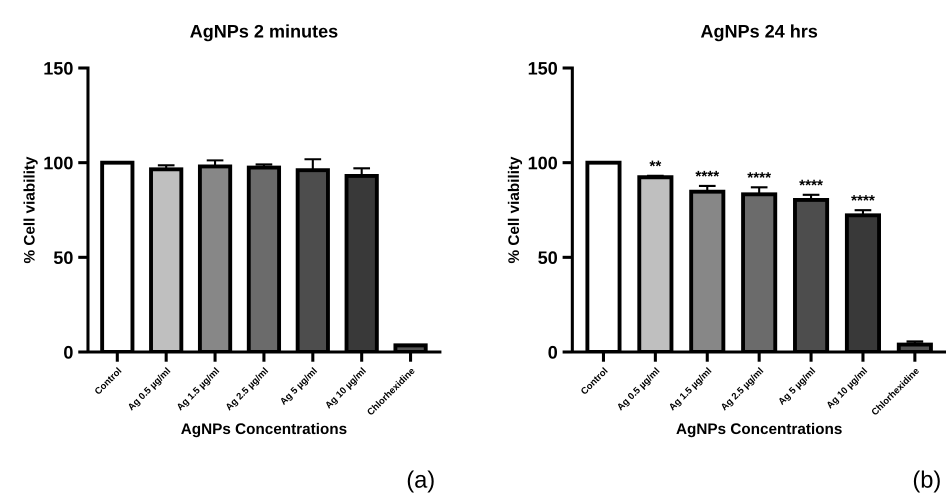  Describe the element at coordinates (927, 481) in the screenshot. I see `text: (b)` at that location.